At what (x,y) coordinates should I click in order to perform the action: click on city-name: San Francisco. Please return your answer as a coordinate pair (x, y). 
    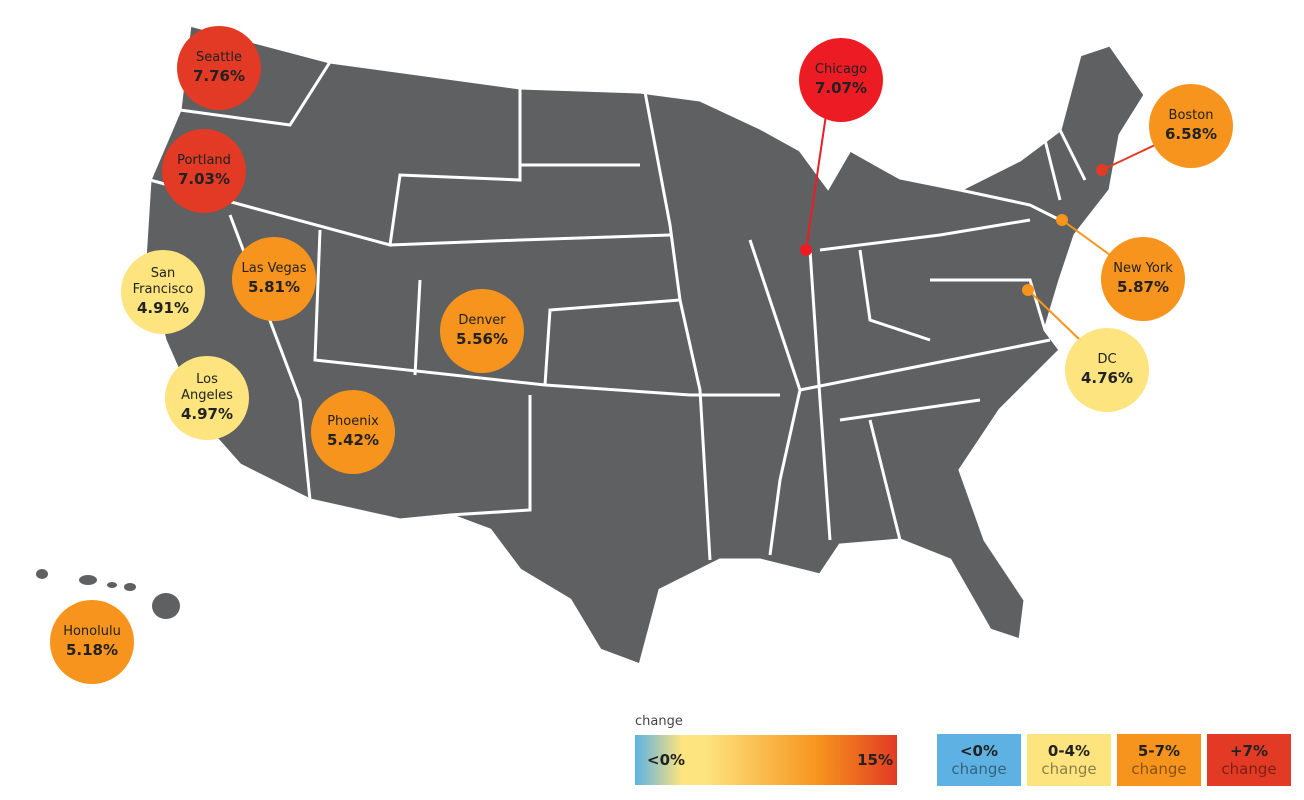
    Looking at the image, I should click on (163, 281).